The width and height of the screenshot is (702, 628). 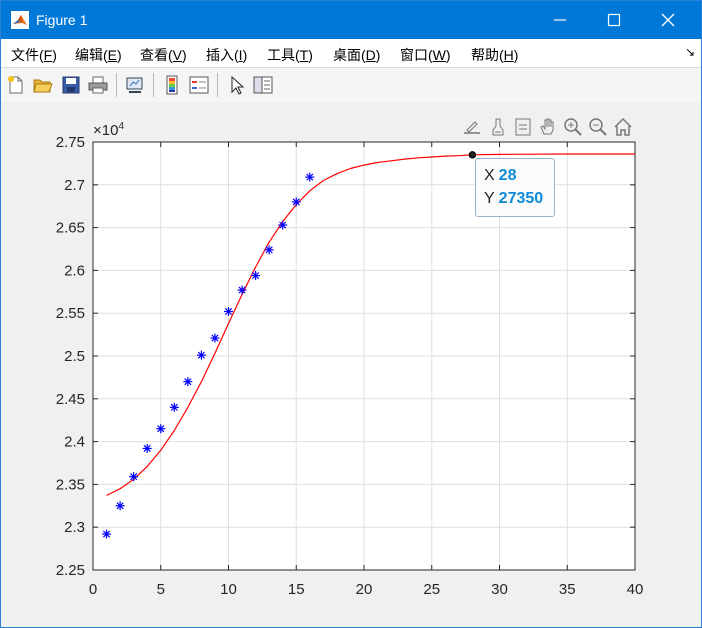 I want to click on datatip-marker-layer, so click(x=472, y=155).